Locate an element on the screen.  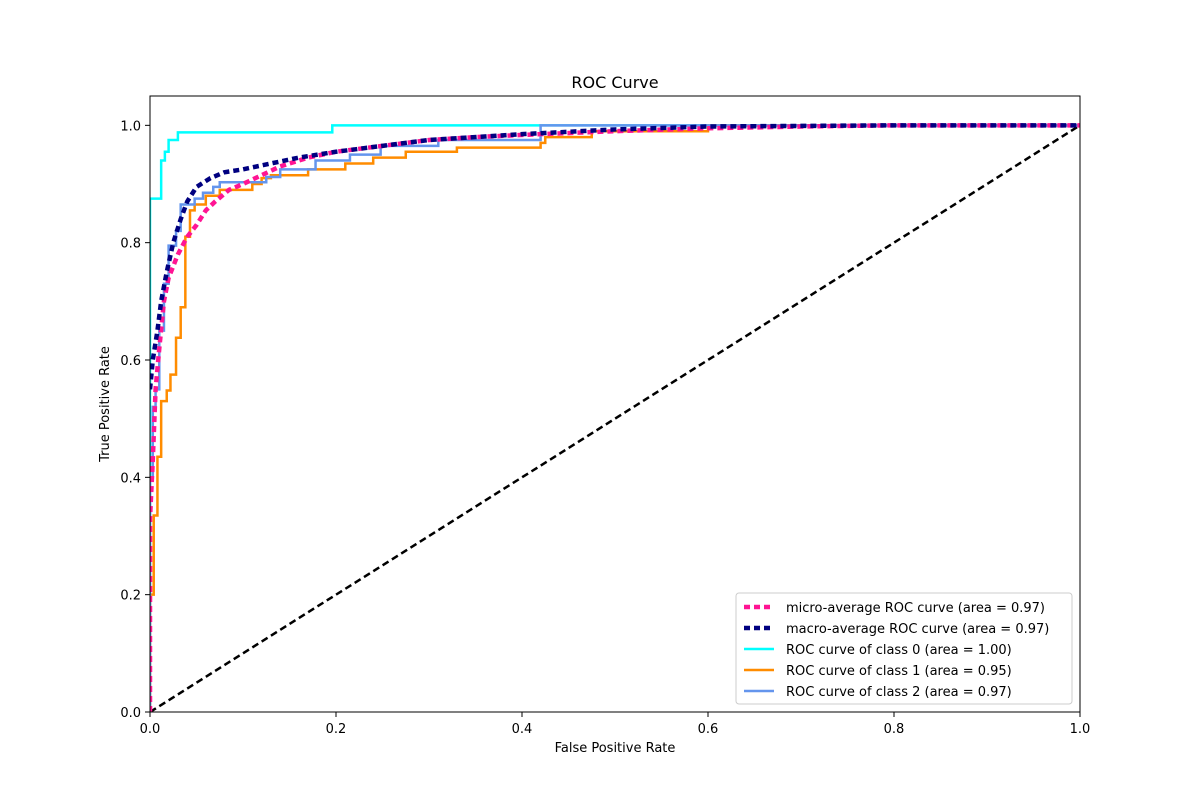
y-tick-label: 0.6 is located at coordinates (130, 361).